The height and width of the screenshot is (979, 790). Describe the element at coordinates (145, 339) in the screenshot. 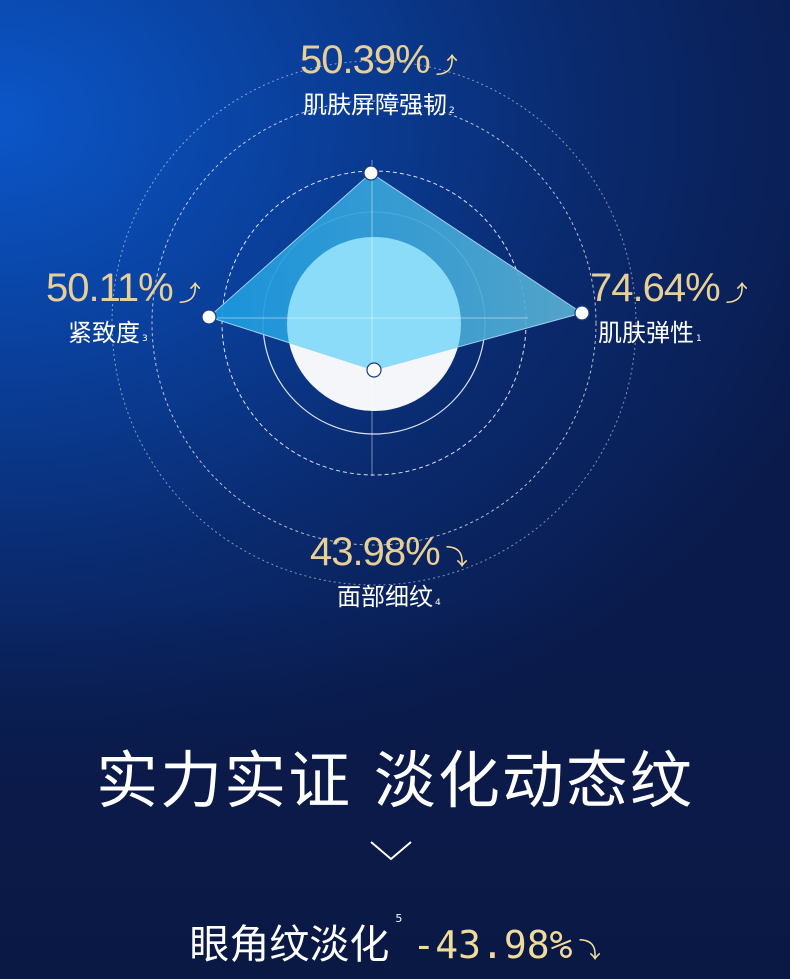

I see `footnote-mark: 3` at that location.